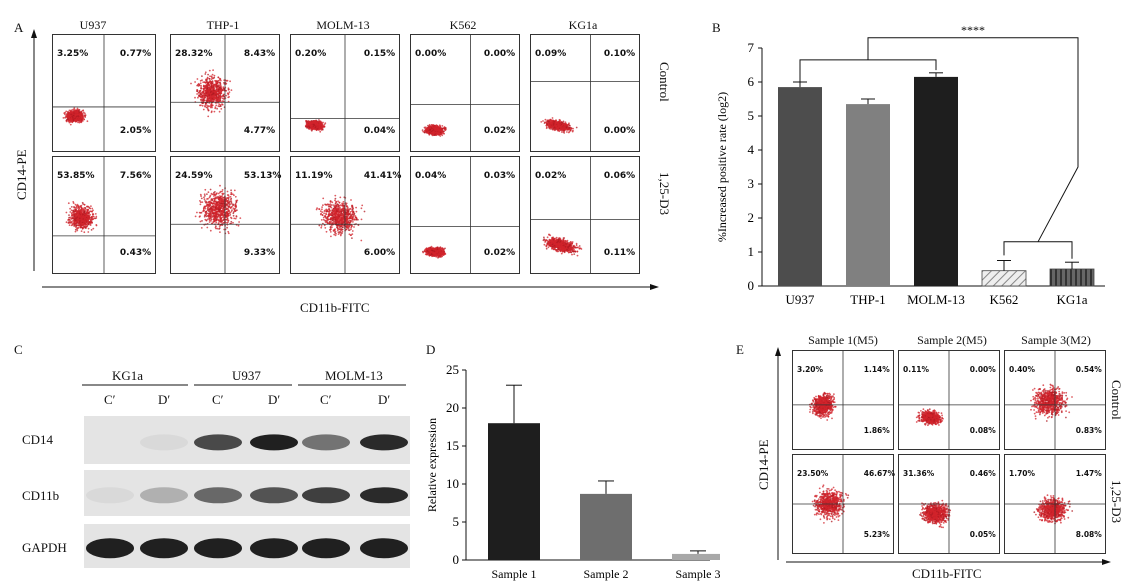 This screenshot has height=584, width=1128. Describe the element at coordinates (499, 176) in the screenshot. I see `quadrant-percentage: 0.03%` at that location.